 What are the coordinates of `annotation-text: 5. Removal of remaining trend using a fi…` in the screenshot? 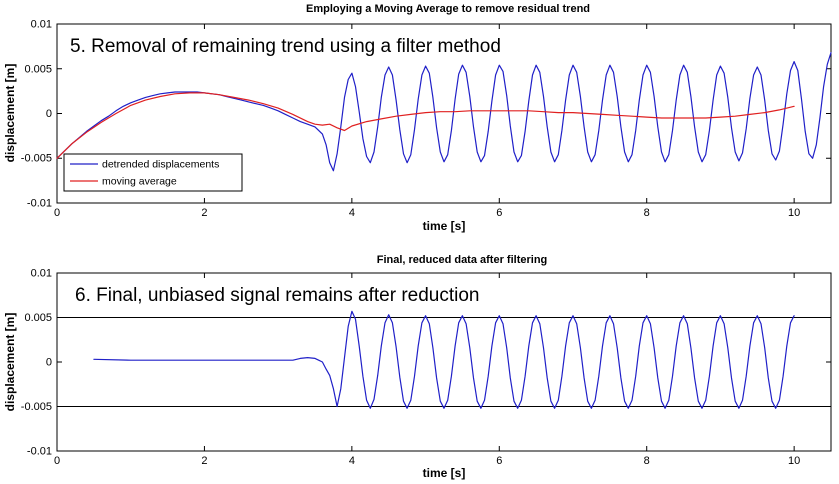 It's located at (285, 46).